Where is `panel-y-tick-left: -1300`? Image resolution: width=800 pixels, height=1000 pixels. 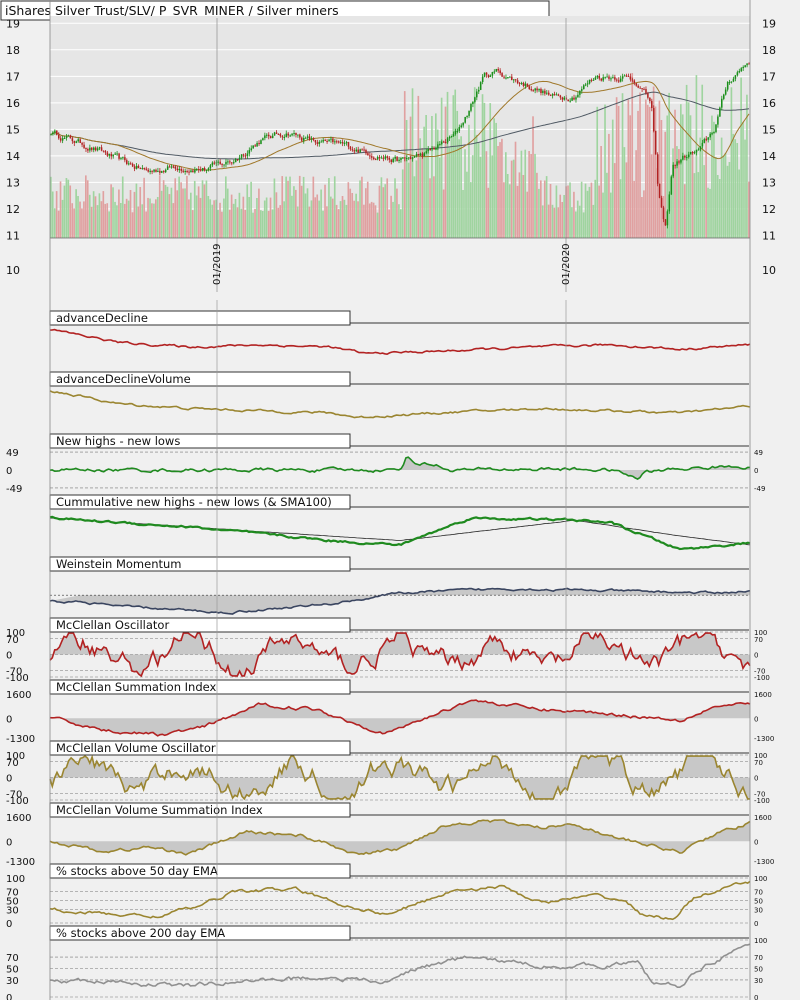 panel-y-tick-left: -1300 is located at coordinates (20, 739).